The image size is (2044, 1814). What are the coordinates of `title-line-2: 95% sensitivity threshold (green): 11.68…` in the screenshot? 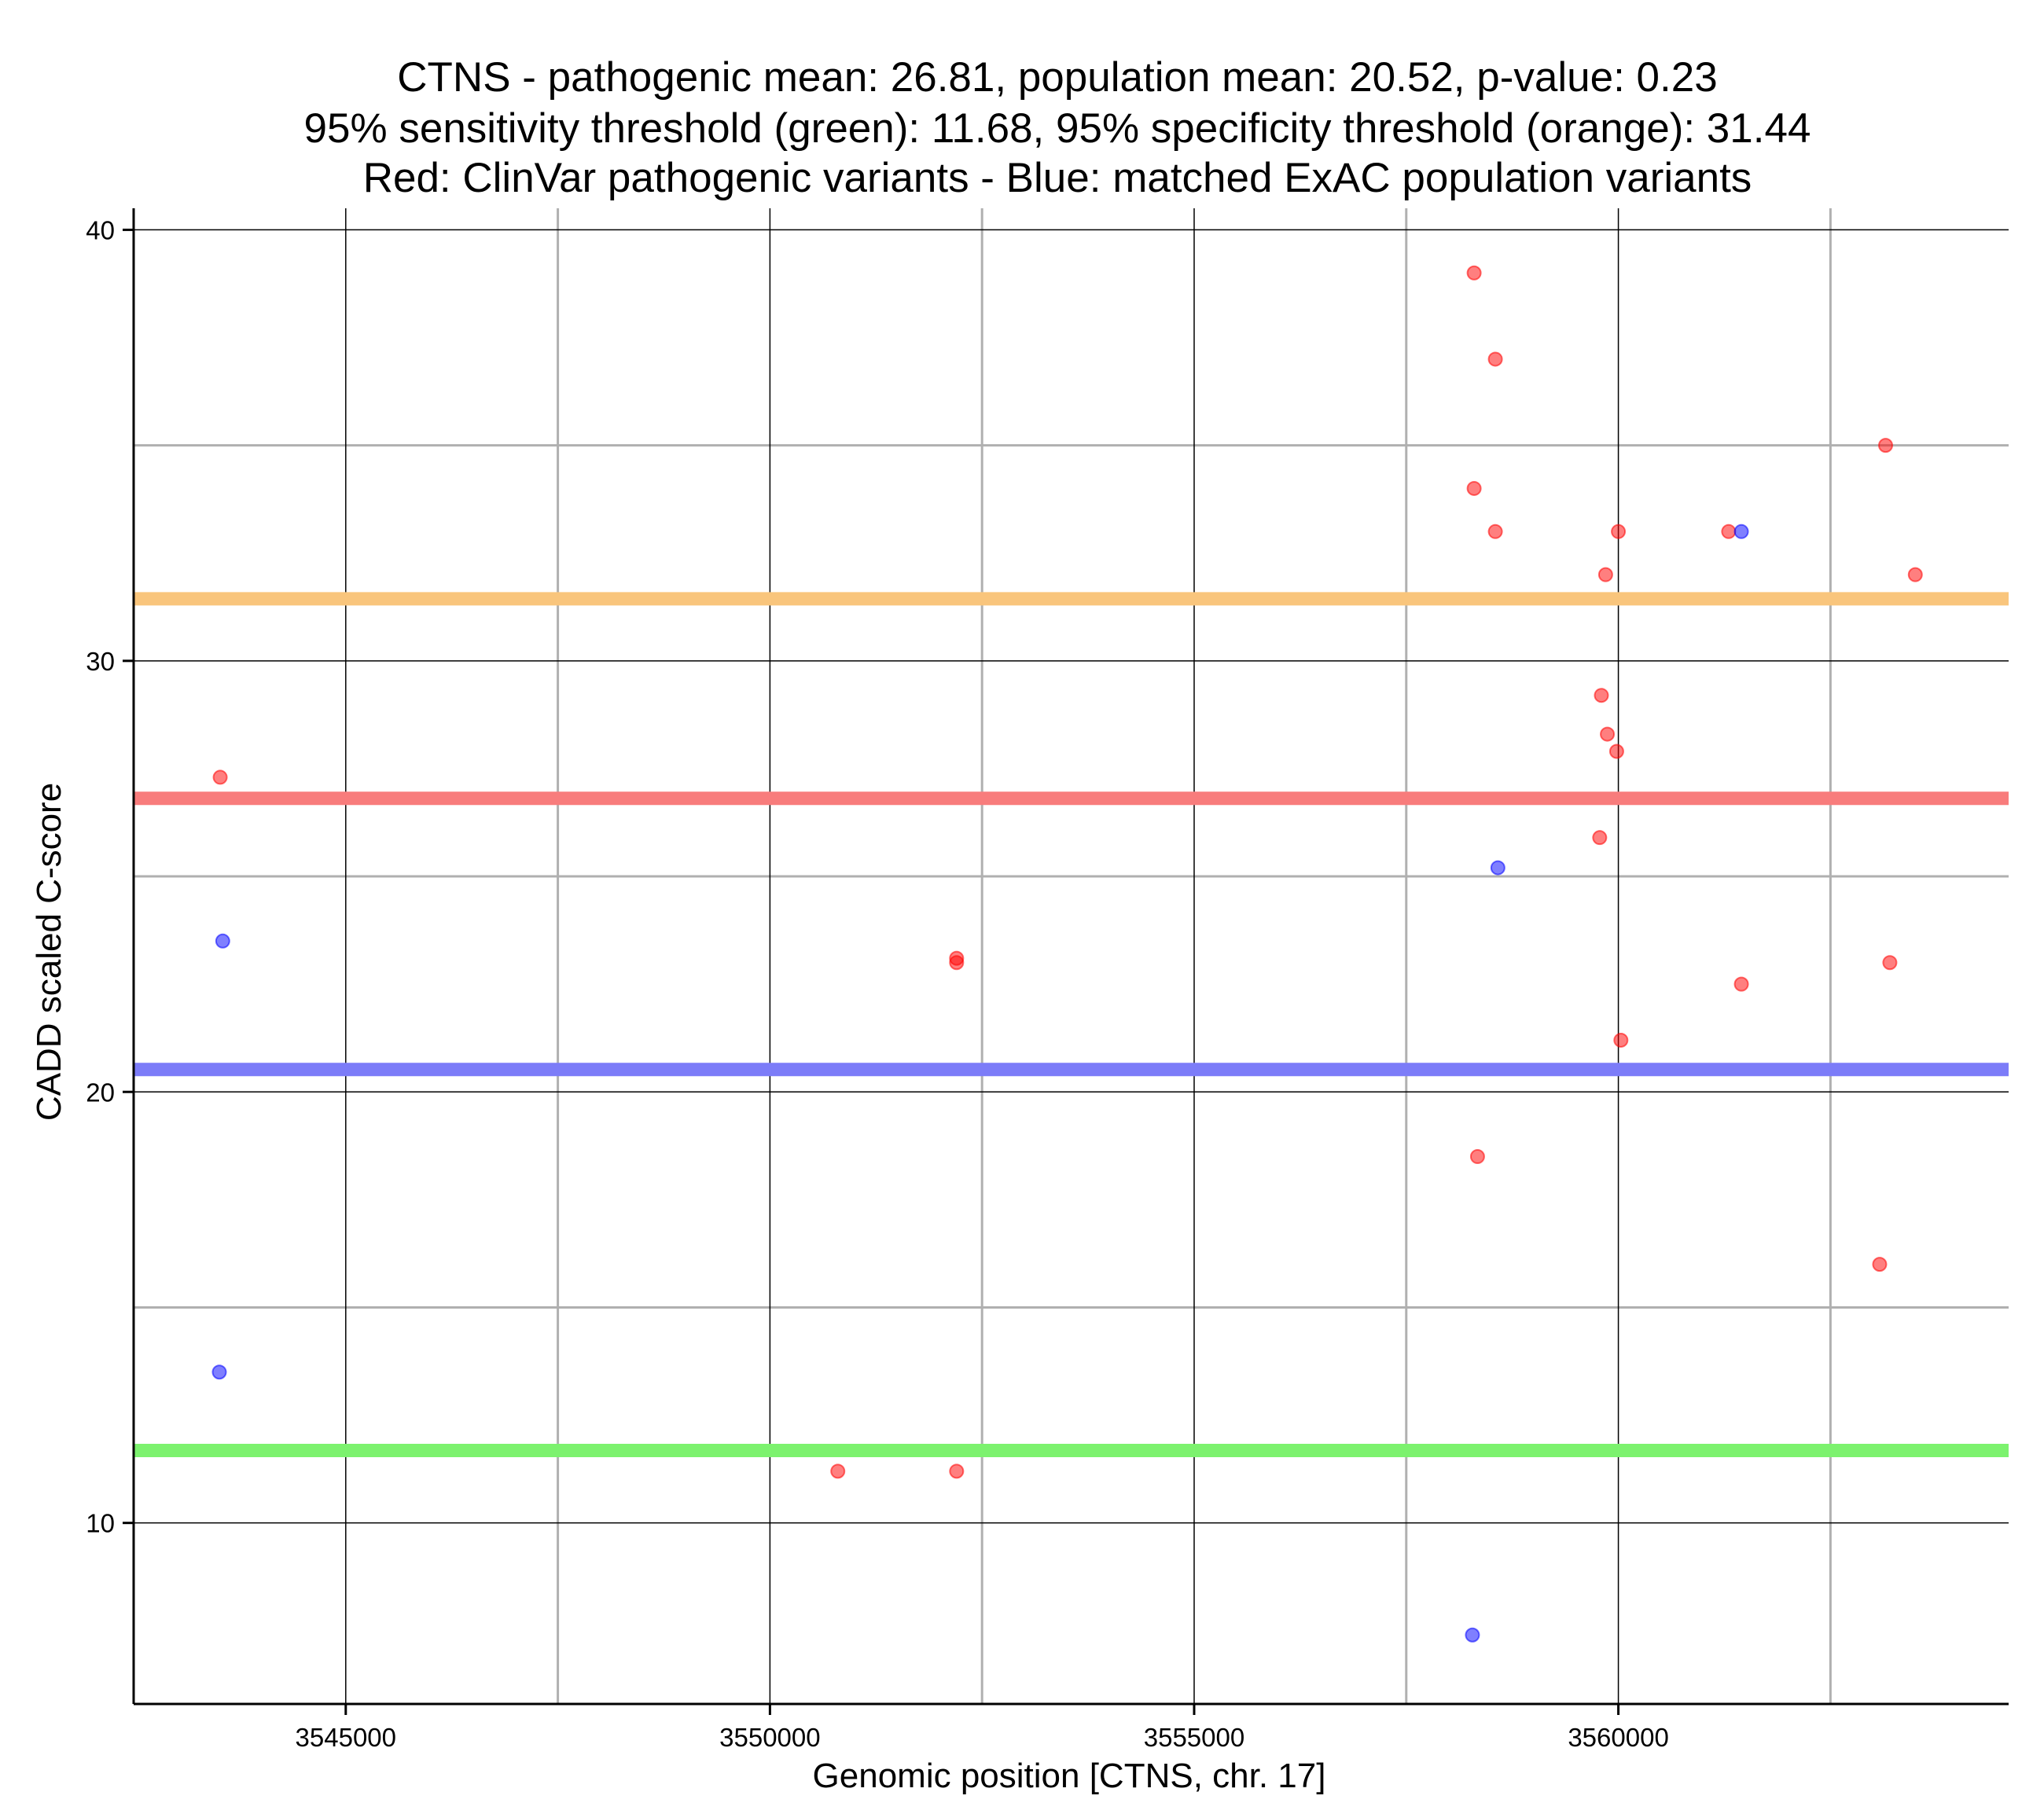 It's located at (1057, 128).